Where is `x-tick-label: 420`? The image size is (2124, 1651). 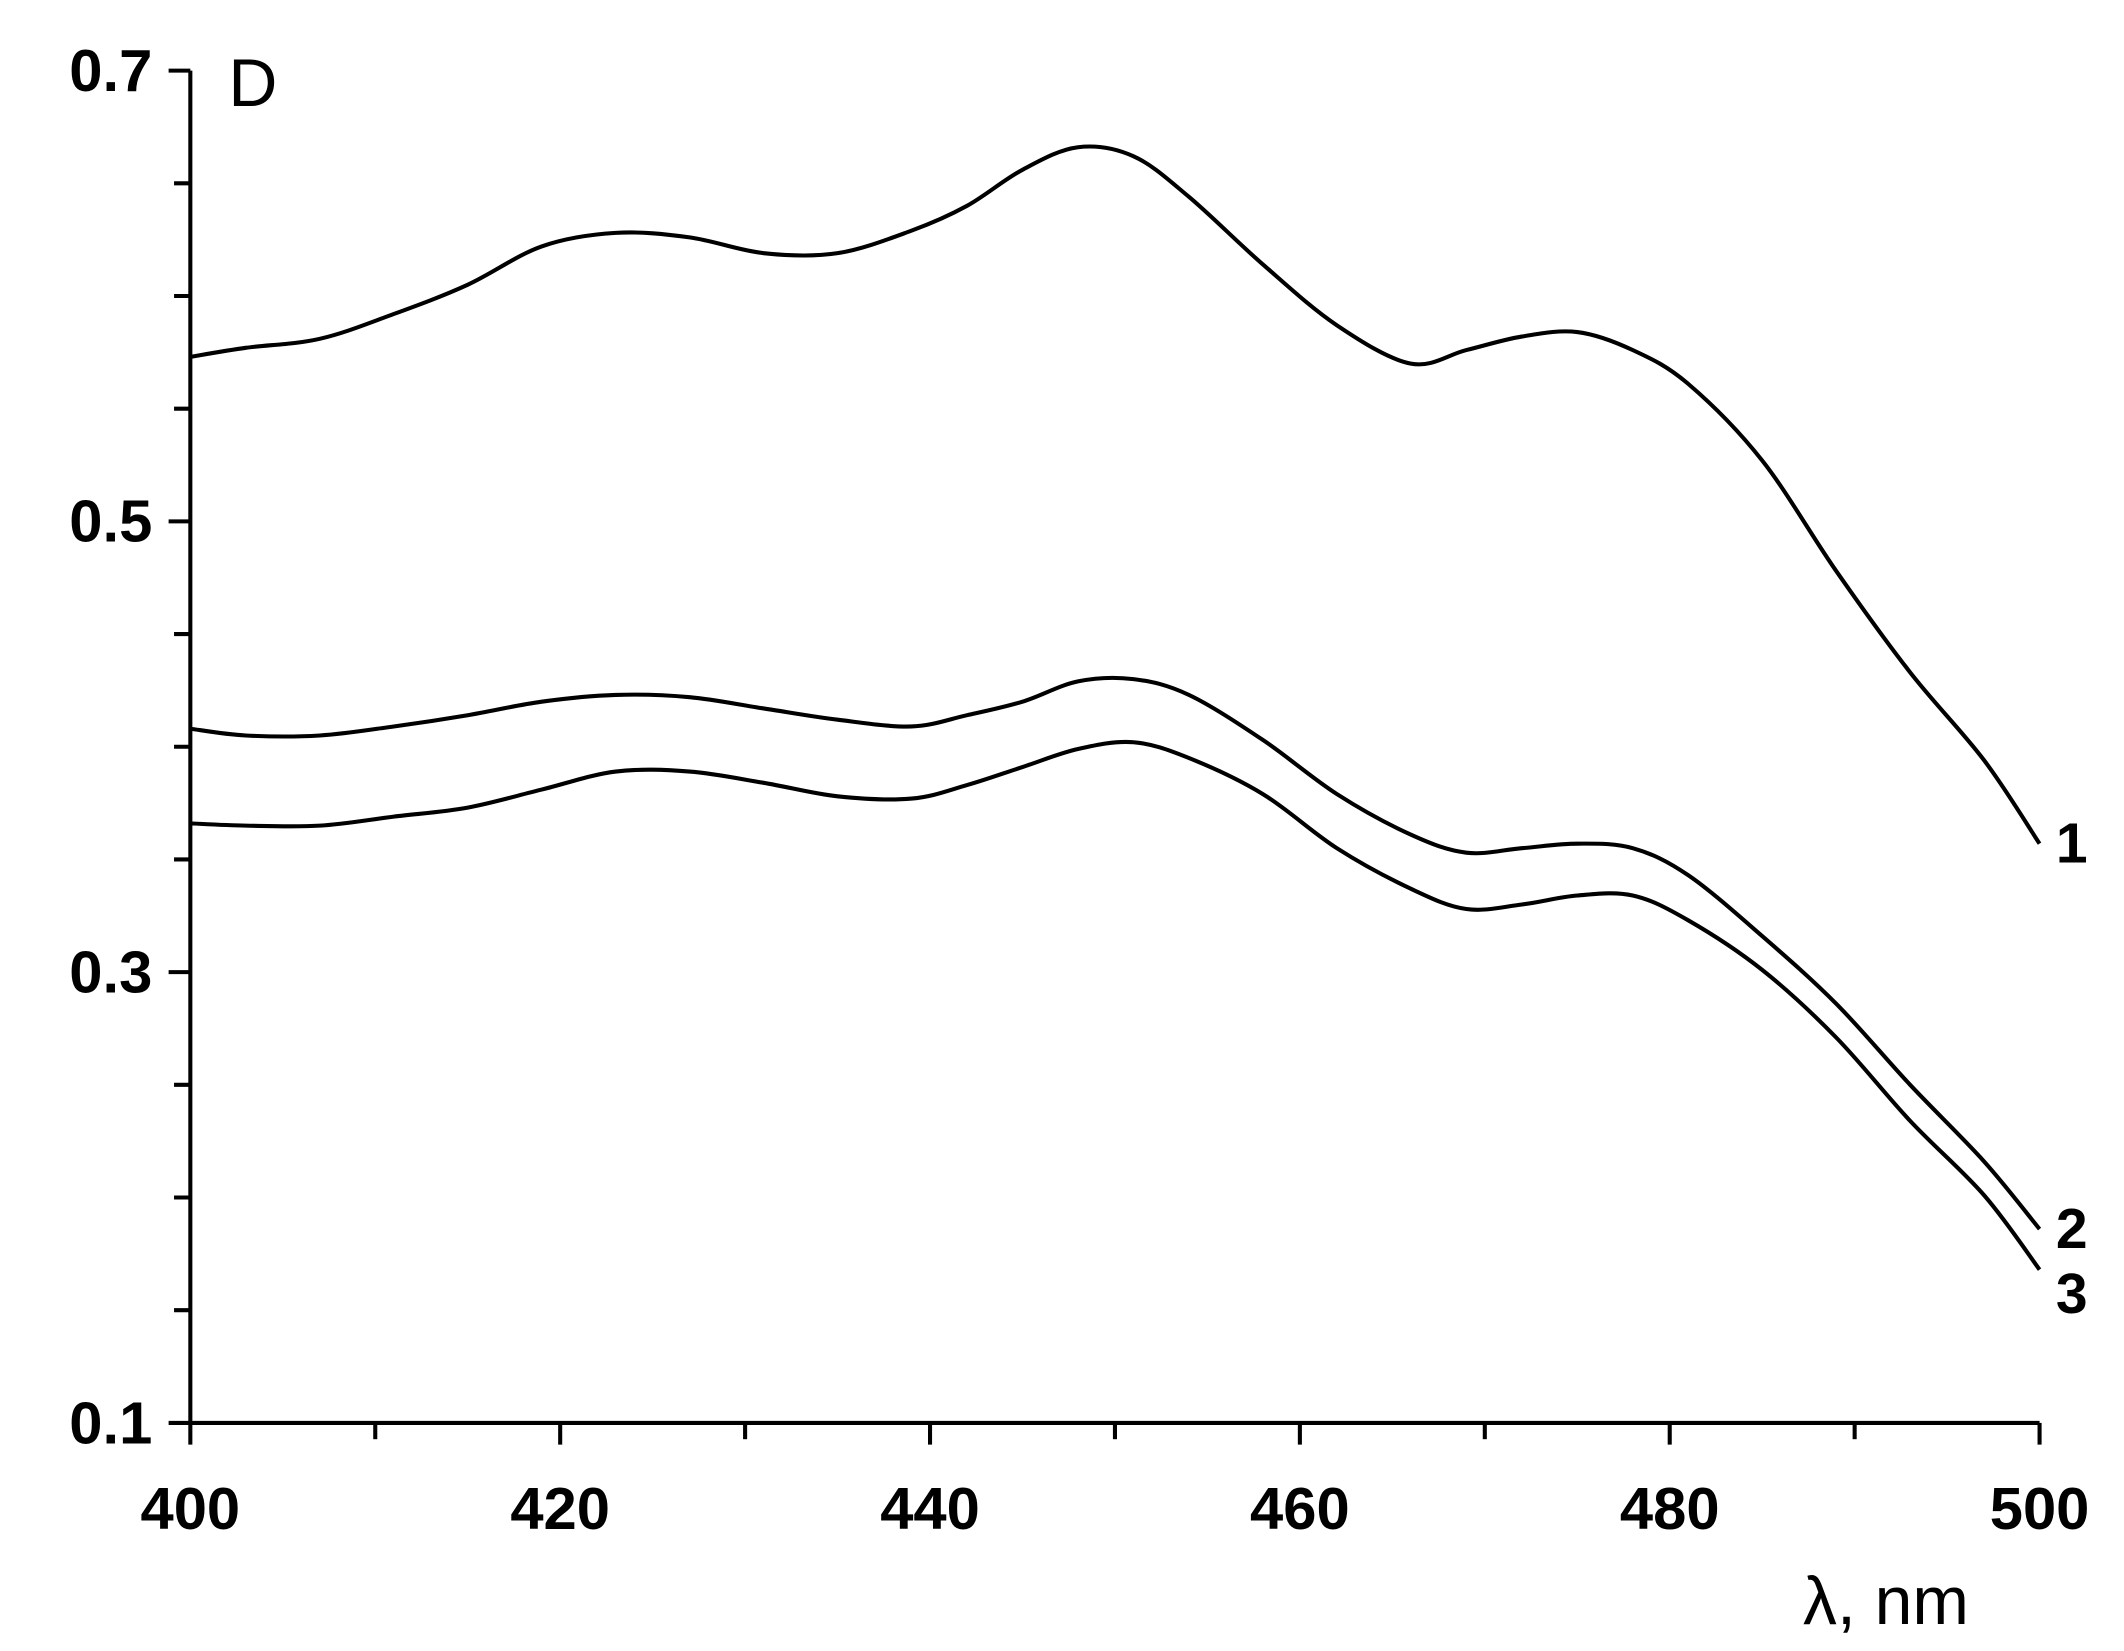 x-tick-label: 420 is located at coordinates (560, 1508).